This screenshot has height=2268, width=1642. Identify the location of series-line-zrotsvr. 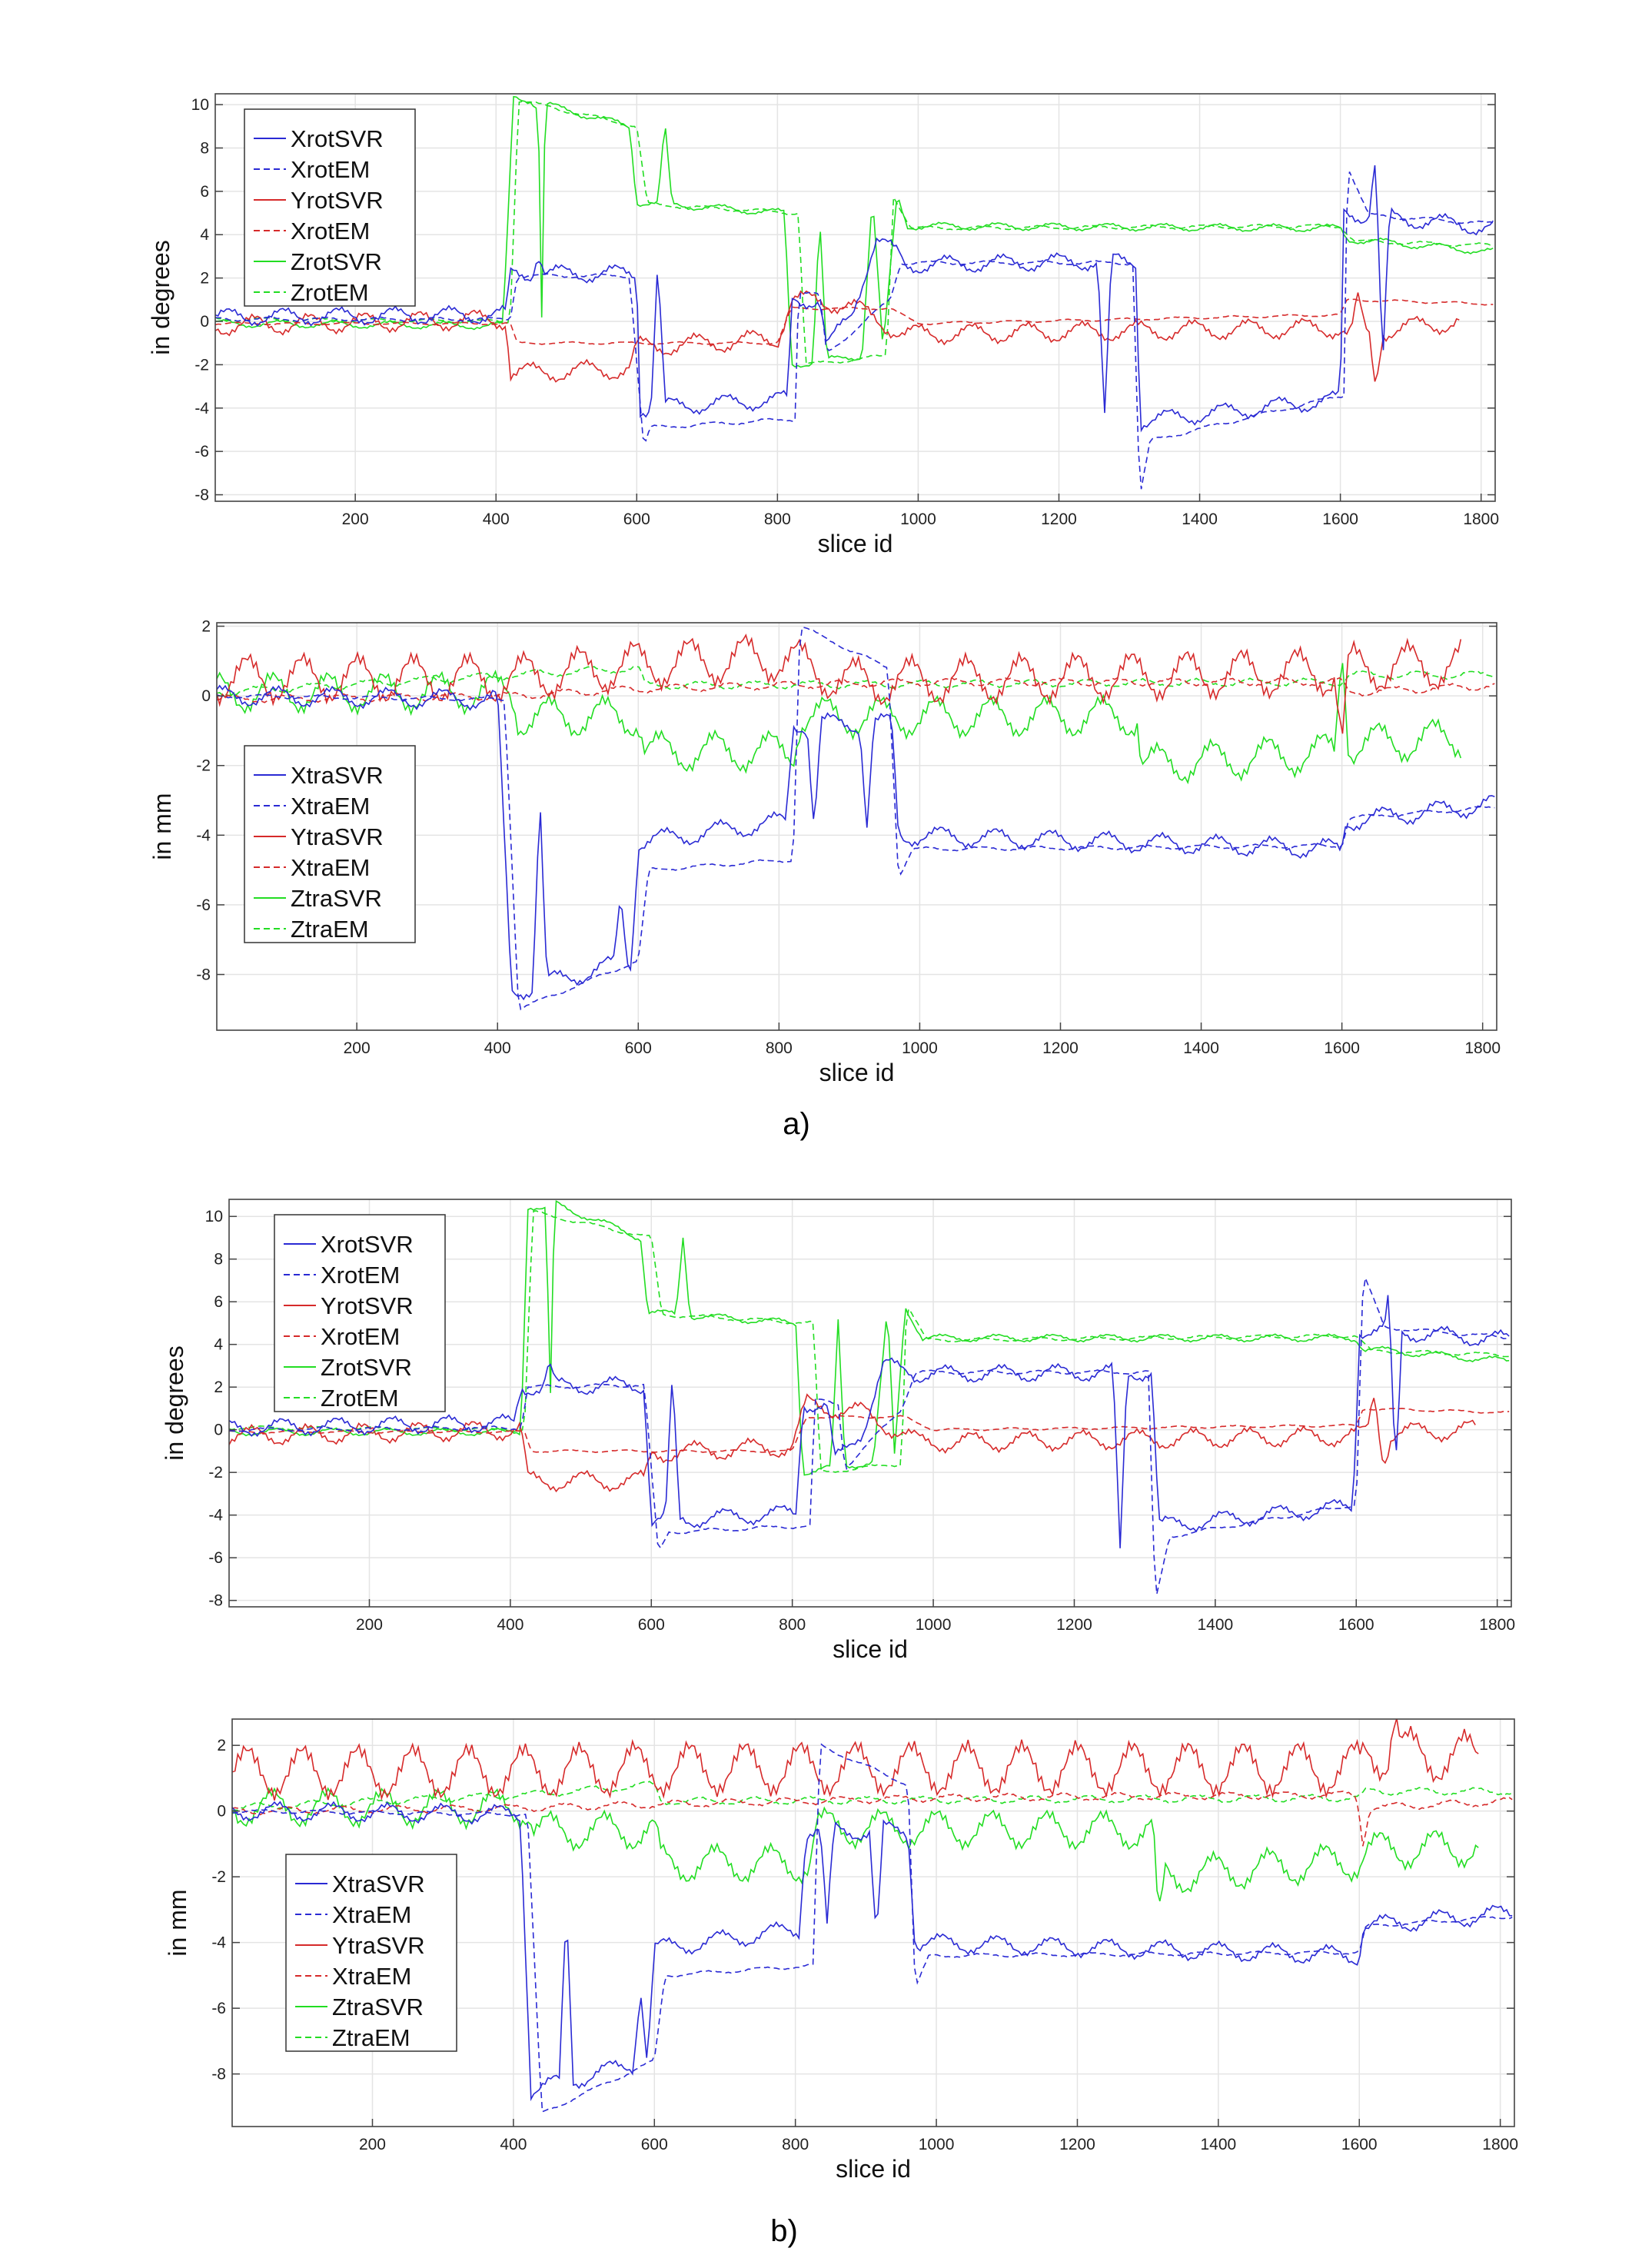
(870, 1337).